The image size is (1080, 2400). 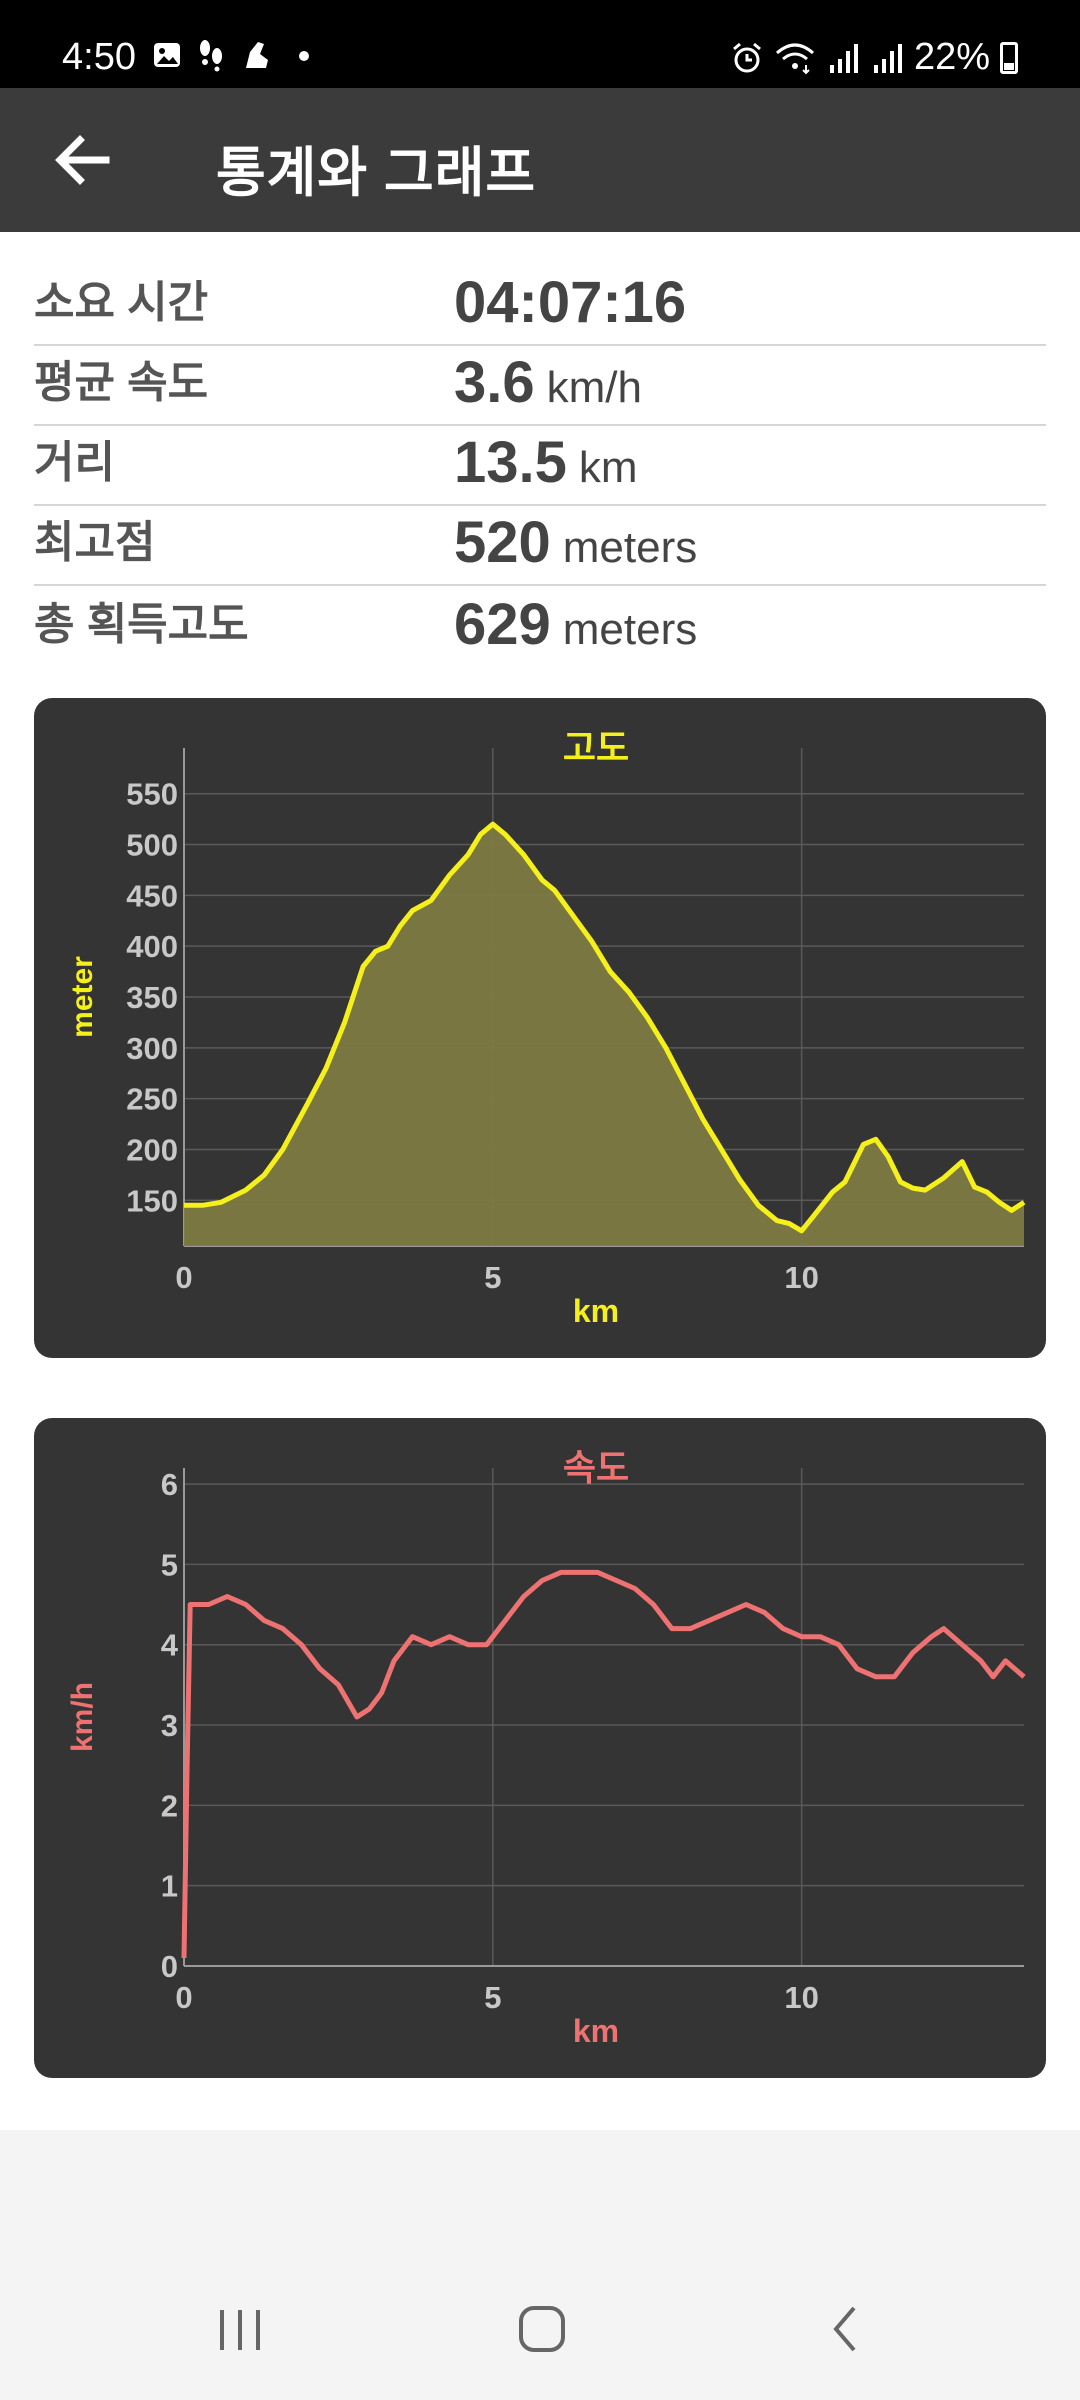 I want to click on footprints-icon, so click(x=211, y=56).